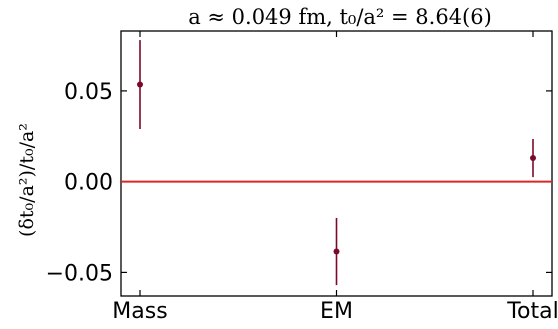  What do you see at coordinates (336, 311) in the screenshot?
I see `x-tick-label: EM` at bounding box center [336, 311].